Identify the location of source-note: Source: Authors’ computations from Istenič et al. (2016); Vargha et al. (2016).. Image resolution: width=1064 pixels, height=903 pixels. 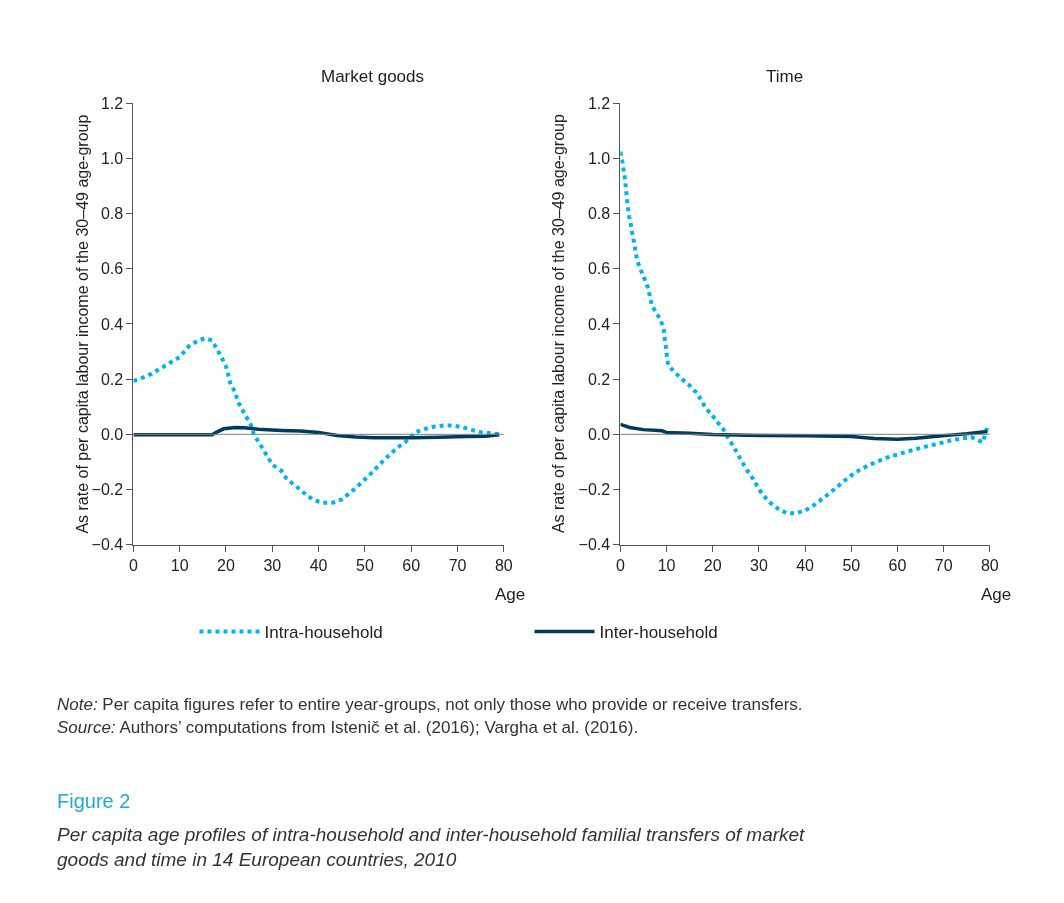
(348, 727).